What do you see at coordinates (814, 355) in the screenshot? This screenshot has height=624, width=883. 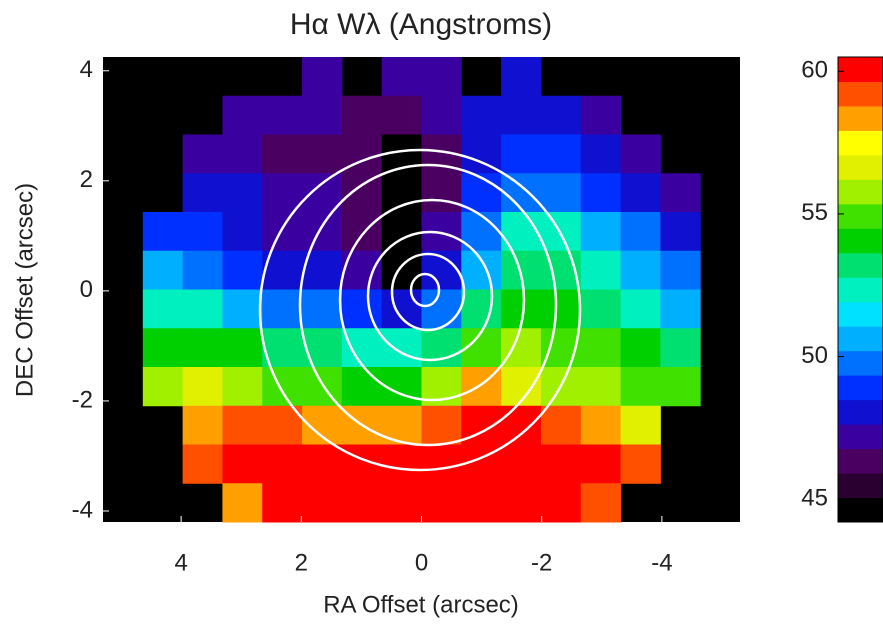 I see `colorbar-tick-label: 50` at bounding box center [814, 355].